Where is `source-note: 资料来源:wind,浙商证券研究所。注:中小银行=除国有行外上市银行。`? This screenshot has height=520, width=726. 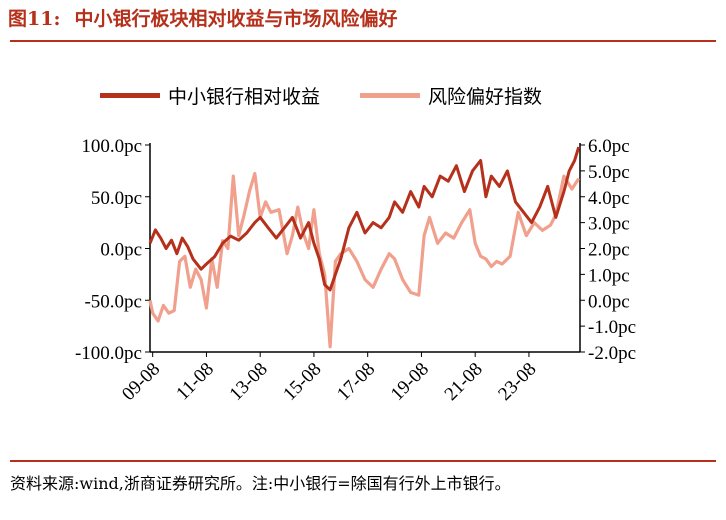
source-note: 资料来源:wind,浙商证券研究所。注:中小银行=除国有行外上市银行。 is located at coordinates (260, 483).